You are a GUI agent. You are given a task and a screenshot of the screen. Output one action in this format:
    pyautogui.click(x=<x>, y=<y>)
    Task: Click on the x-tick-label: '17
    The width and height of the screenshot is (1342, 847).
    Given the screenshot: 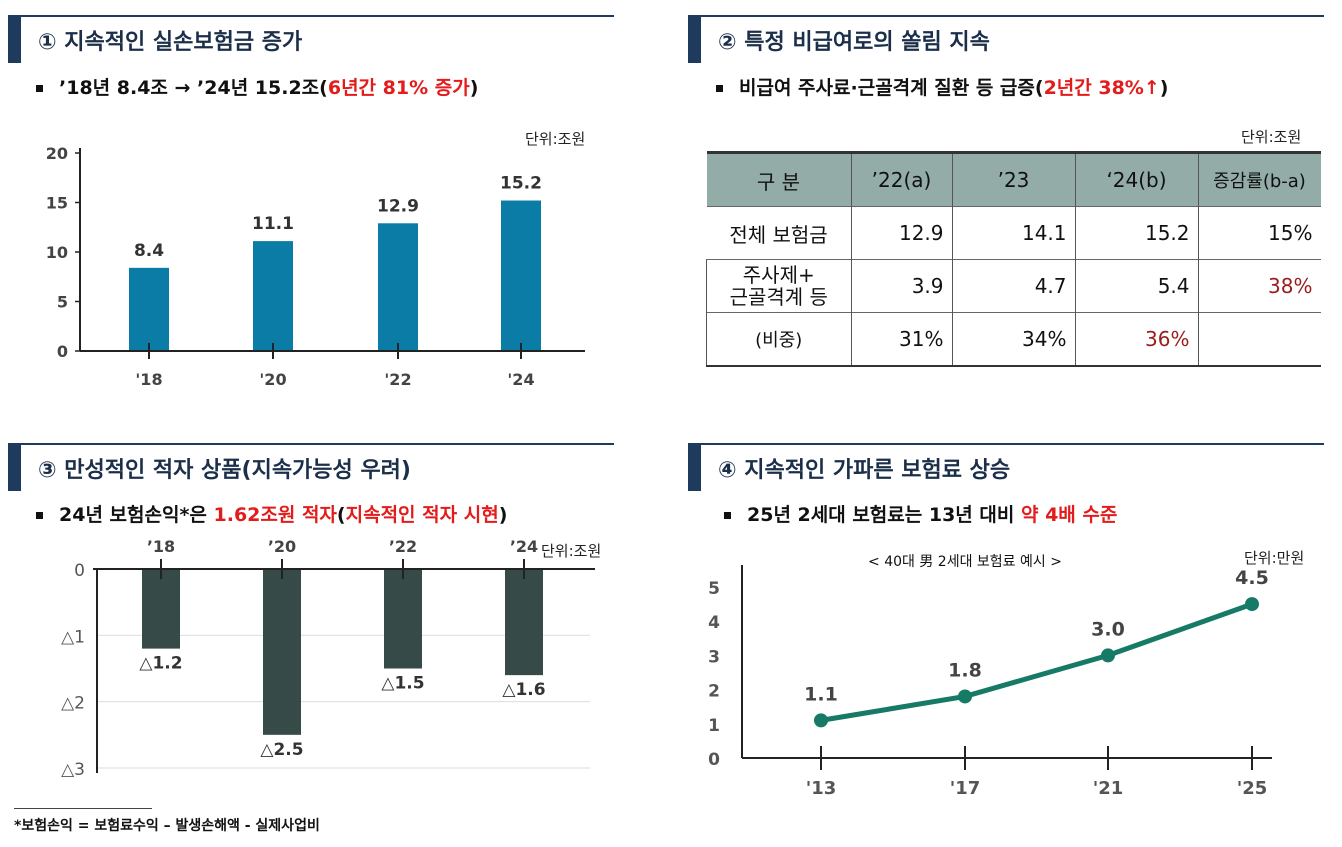 What is the action you would take?
    pyautogui.click(x=965, y=788)
    